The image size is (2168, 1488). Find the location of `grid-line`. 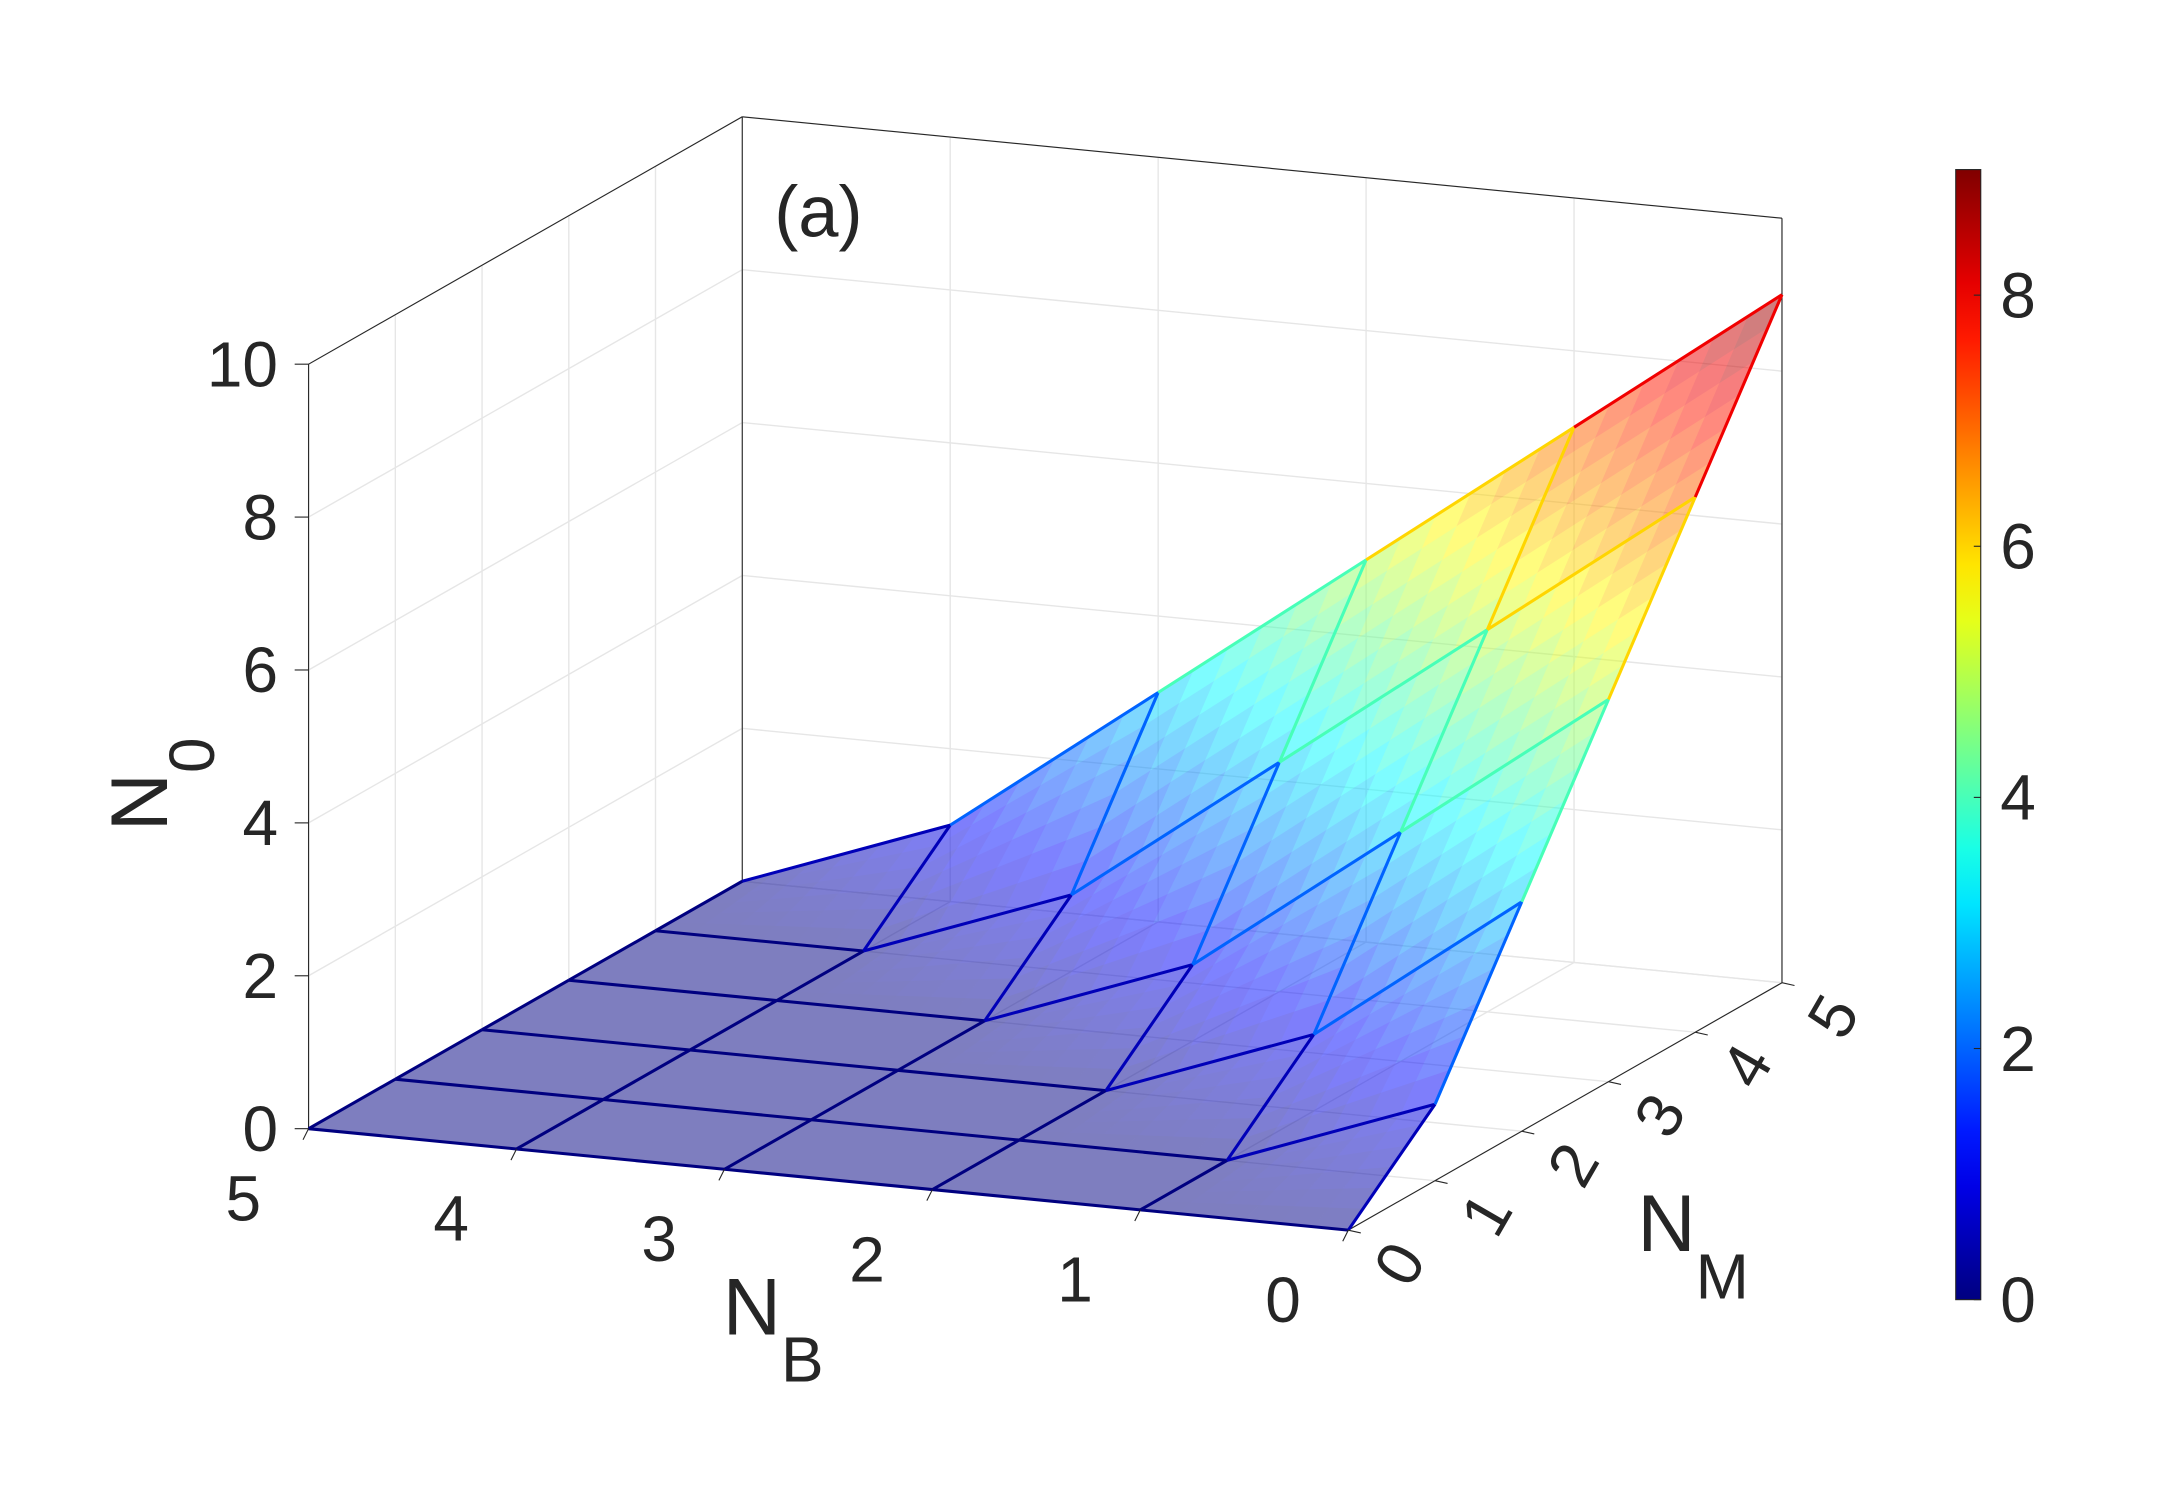

grid-line is located at coordinates (1045, 240).